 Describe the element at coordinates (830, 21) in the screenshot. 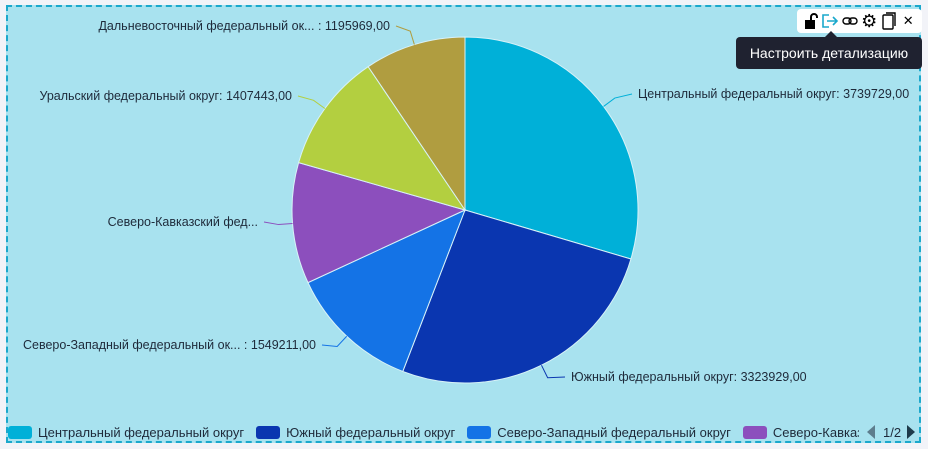

I see `drill-export-icon` at that location.